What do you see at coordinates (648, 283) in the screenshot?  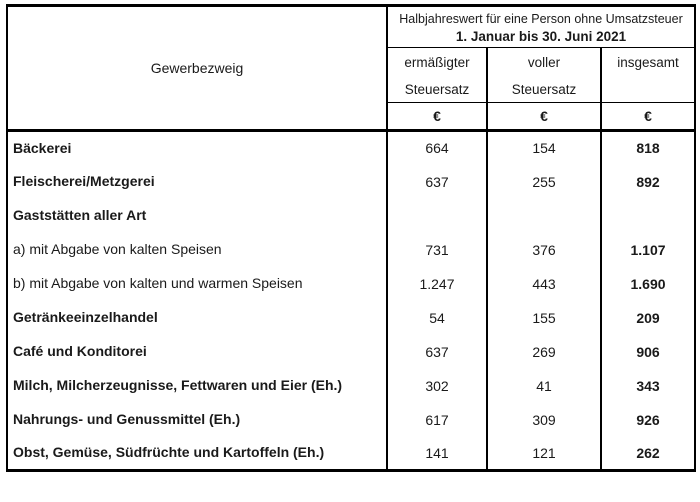 I see `value-total: 1.690` at bounding box center [648, 283].